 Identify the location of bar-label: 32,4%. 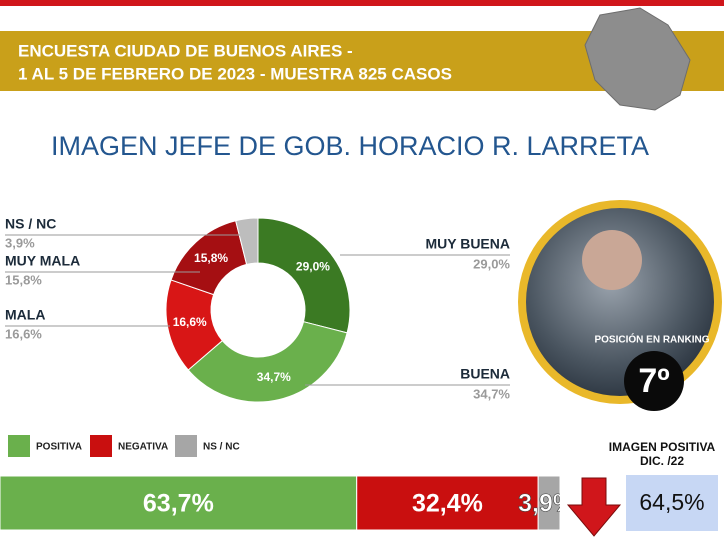
(447, 504).